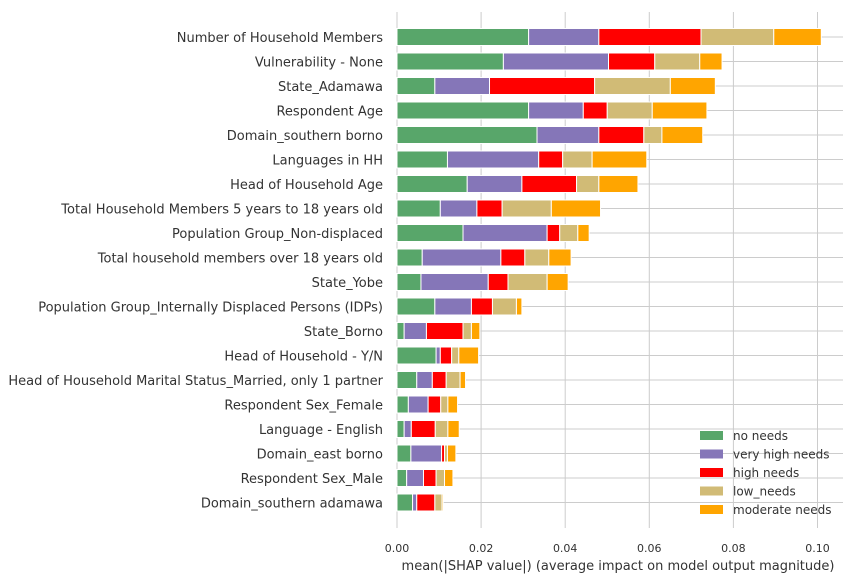  Describe the element at coordinates (303, 357) in the screenshot. I see `category-label-13: Head of Household - Y/N` at that location.